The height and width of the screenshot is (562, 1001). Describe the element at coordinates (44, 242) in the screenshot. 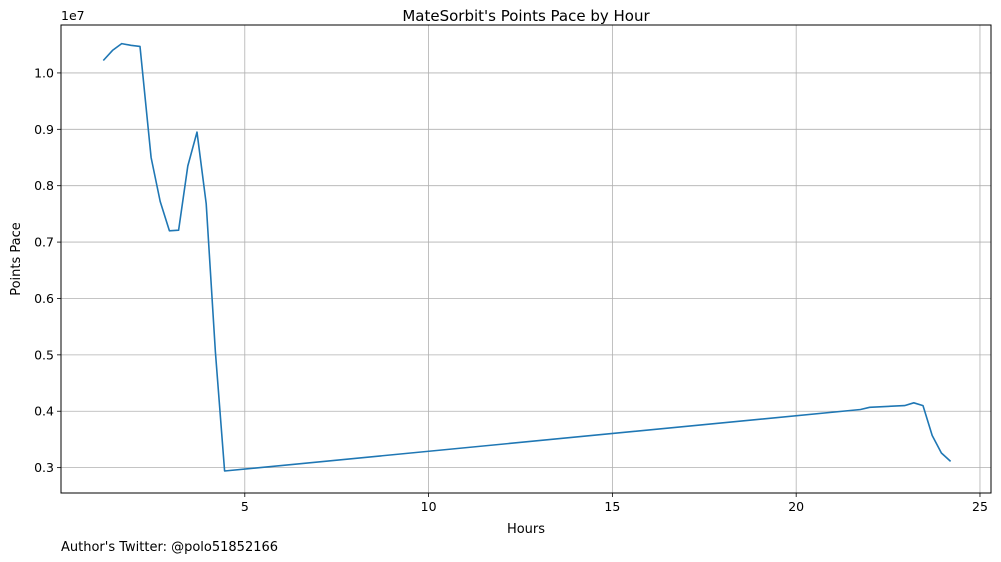

I see `y-tick-label: 0.7` at that location.